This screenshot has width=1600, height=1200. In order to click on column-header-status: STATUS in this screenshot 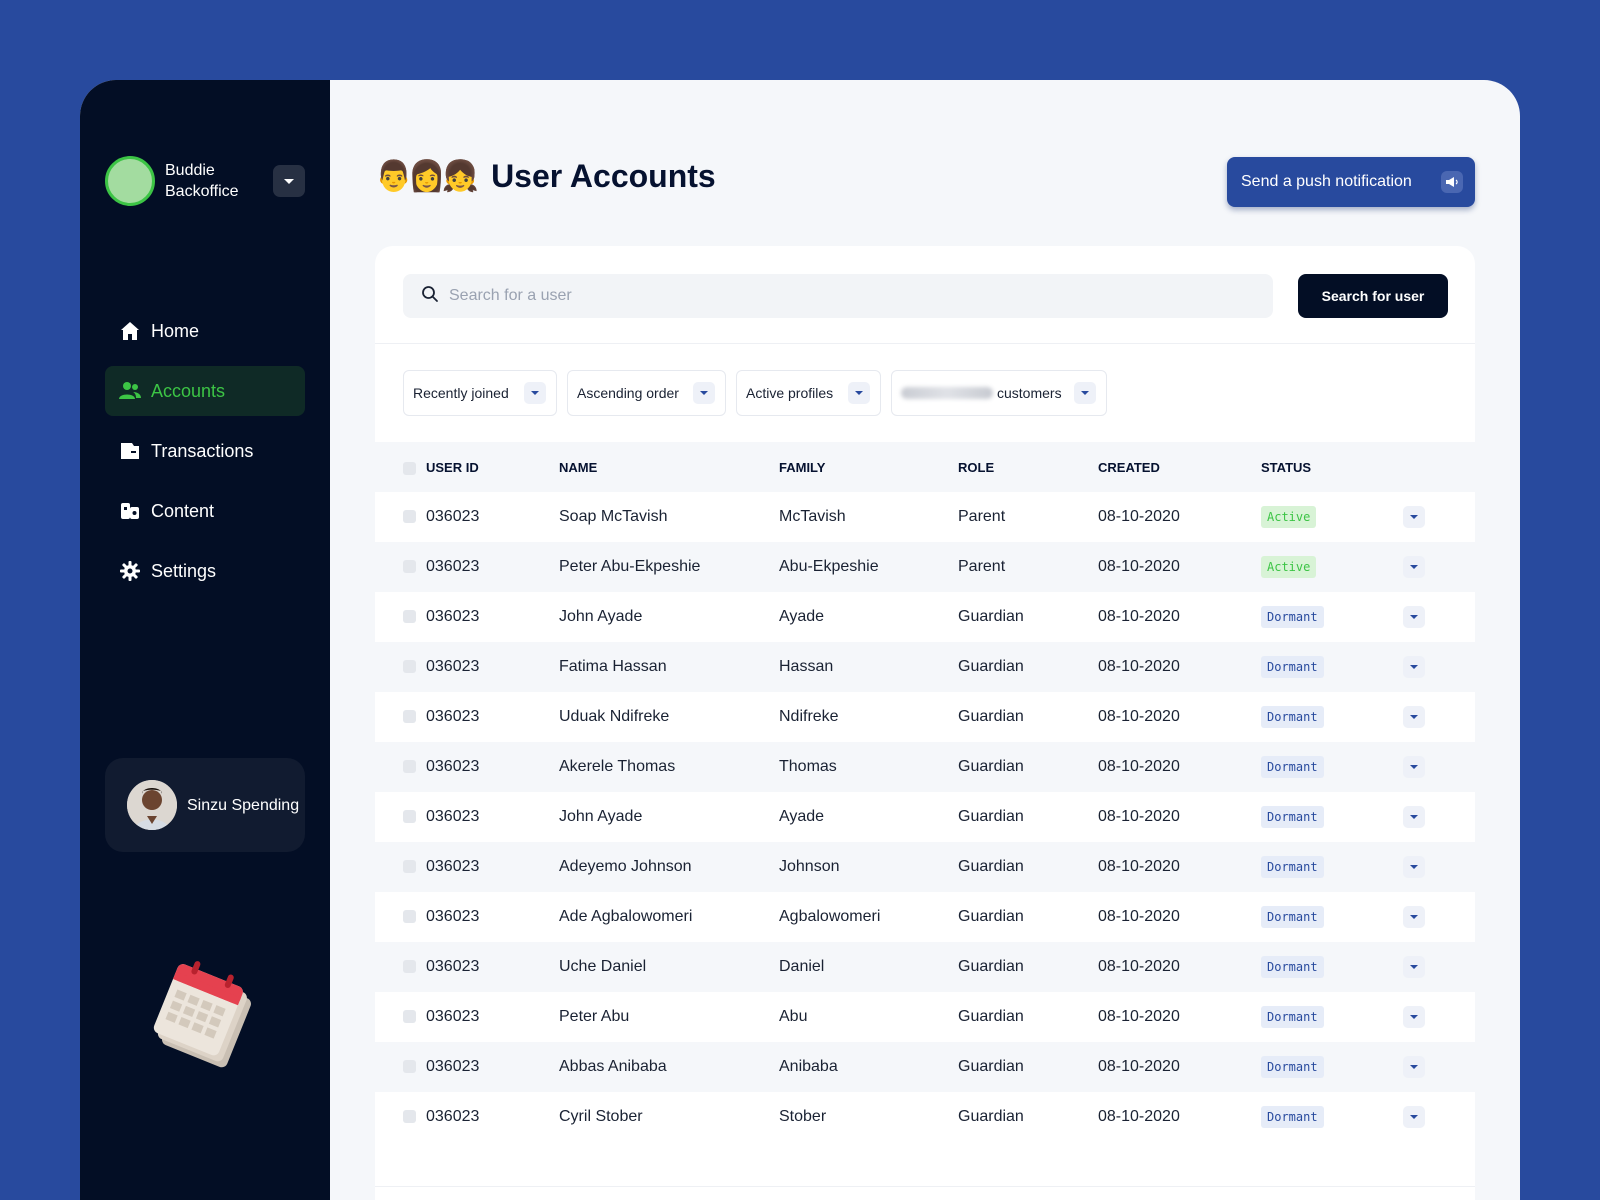, I will do `click(1332, 467)`.